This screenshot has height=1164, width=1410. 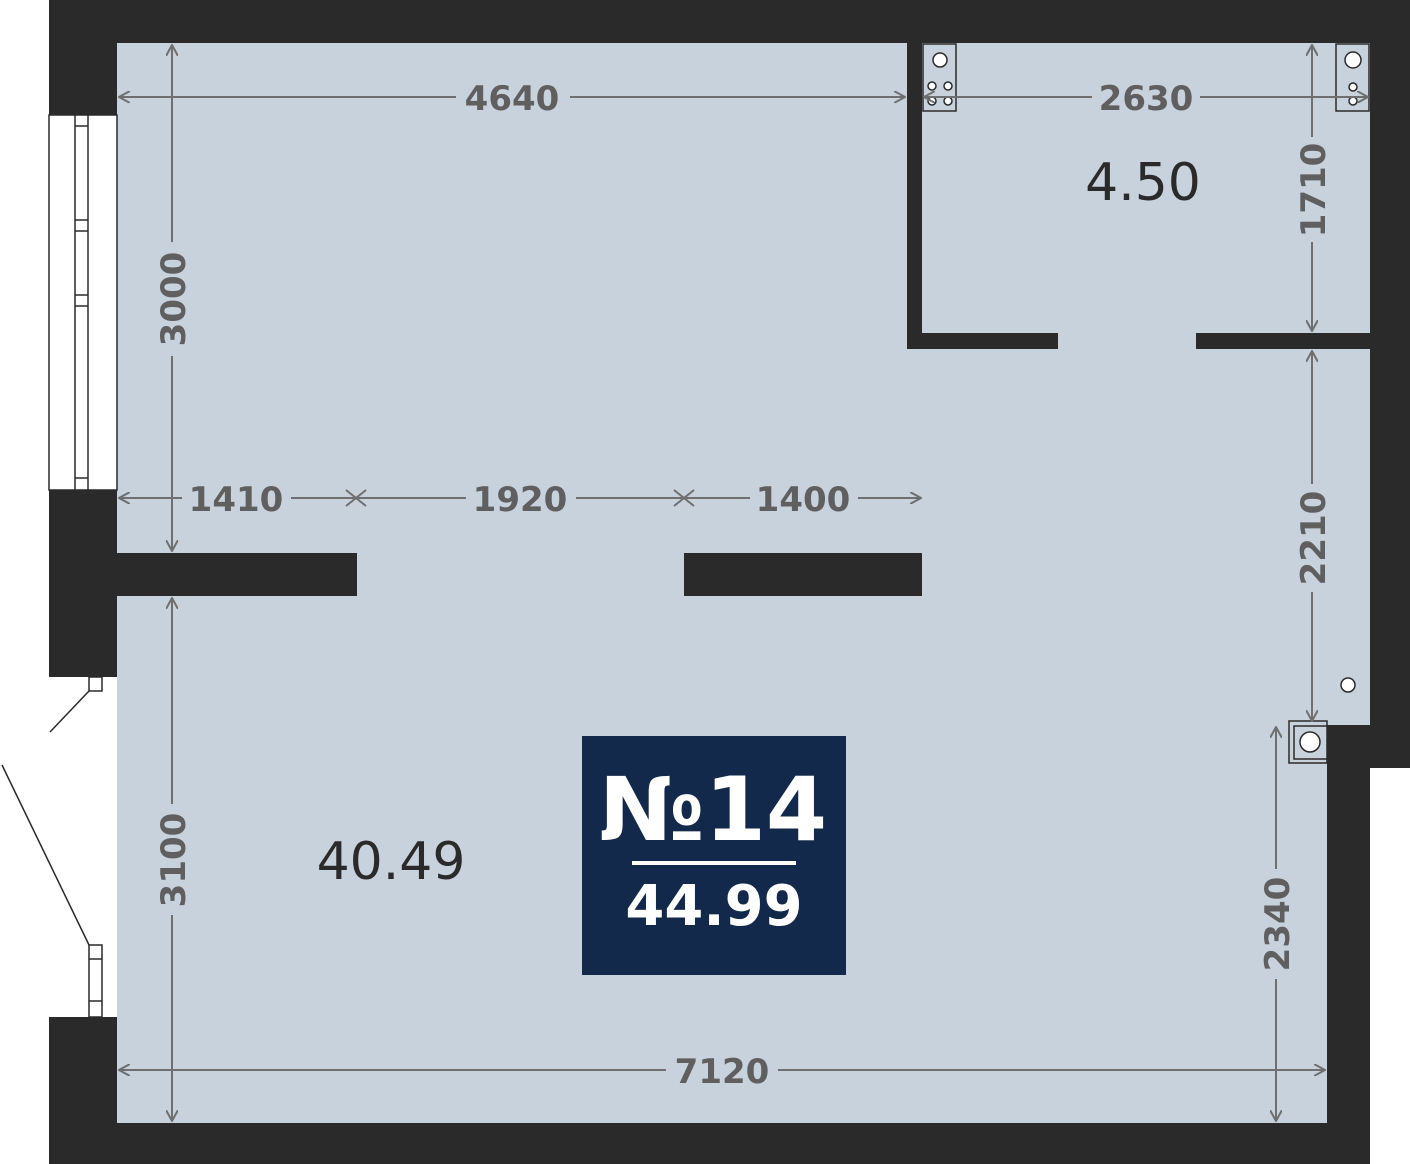 What do you see at coordinates (714, 863) in the screenshot?
I see `badge-divider` at bounding box center [714, 863].